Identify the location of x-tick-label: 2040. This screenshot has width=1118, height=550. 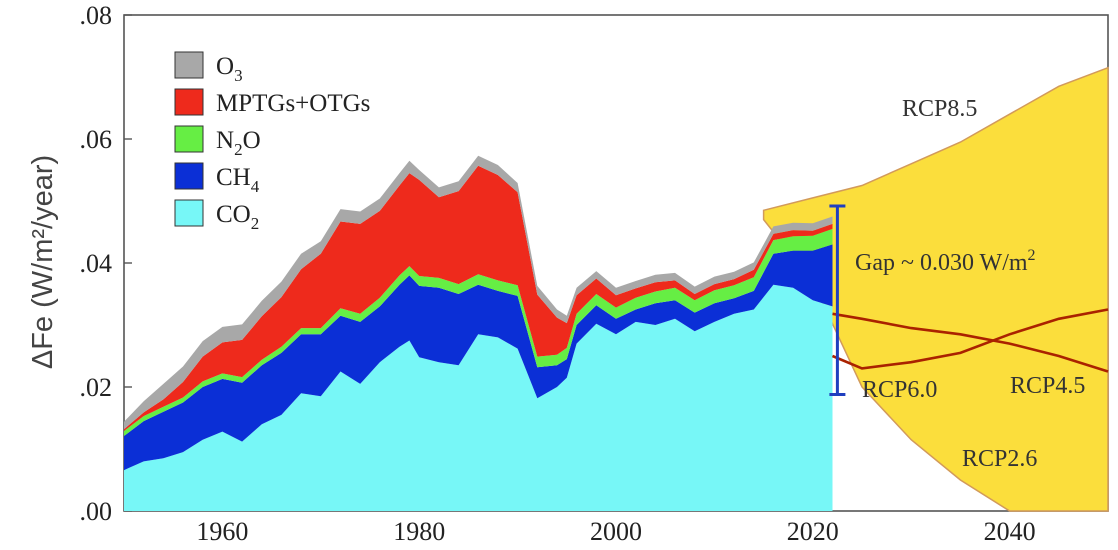
(1010, 531).